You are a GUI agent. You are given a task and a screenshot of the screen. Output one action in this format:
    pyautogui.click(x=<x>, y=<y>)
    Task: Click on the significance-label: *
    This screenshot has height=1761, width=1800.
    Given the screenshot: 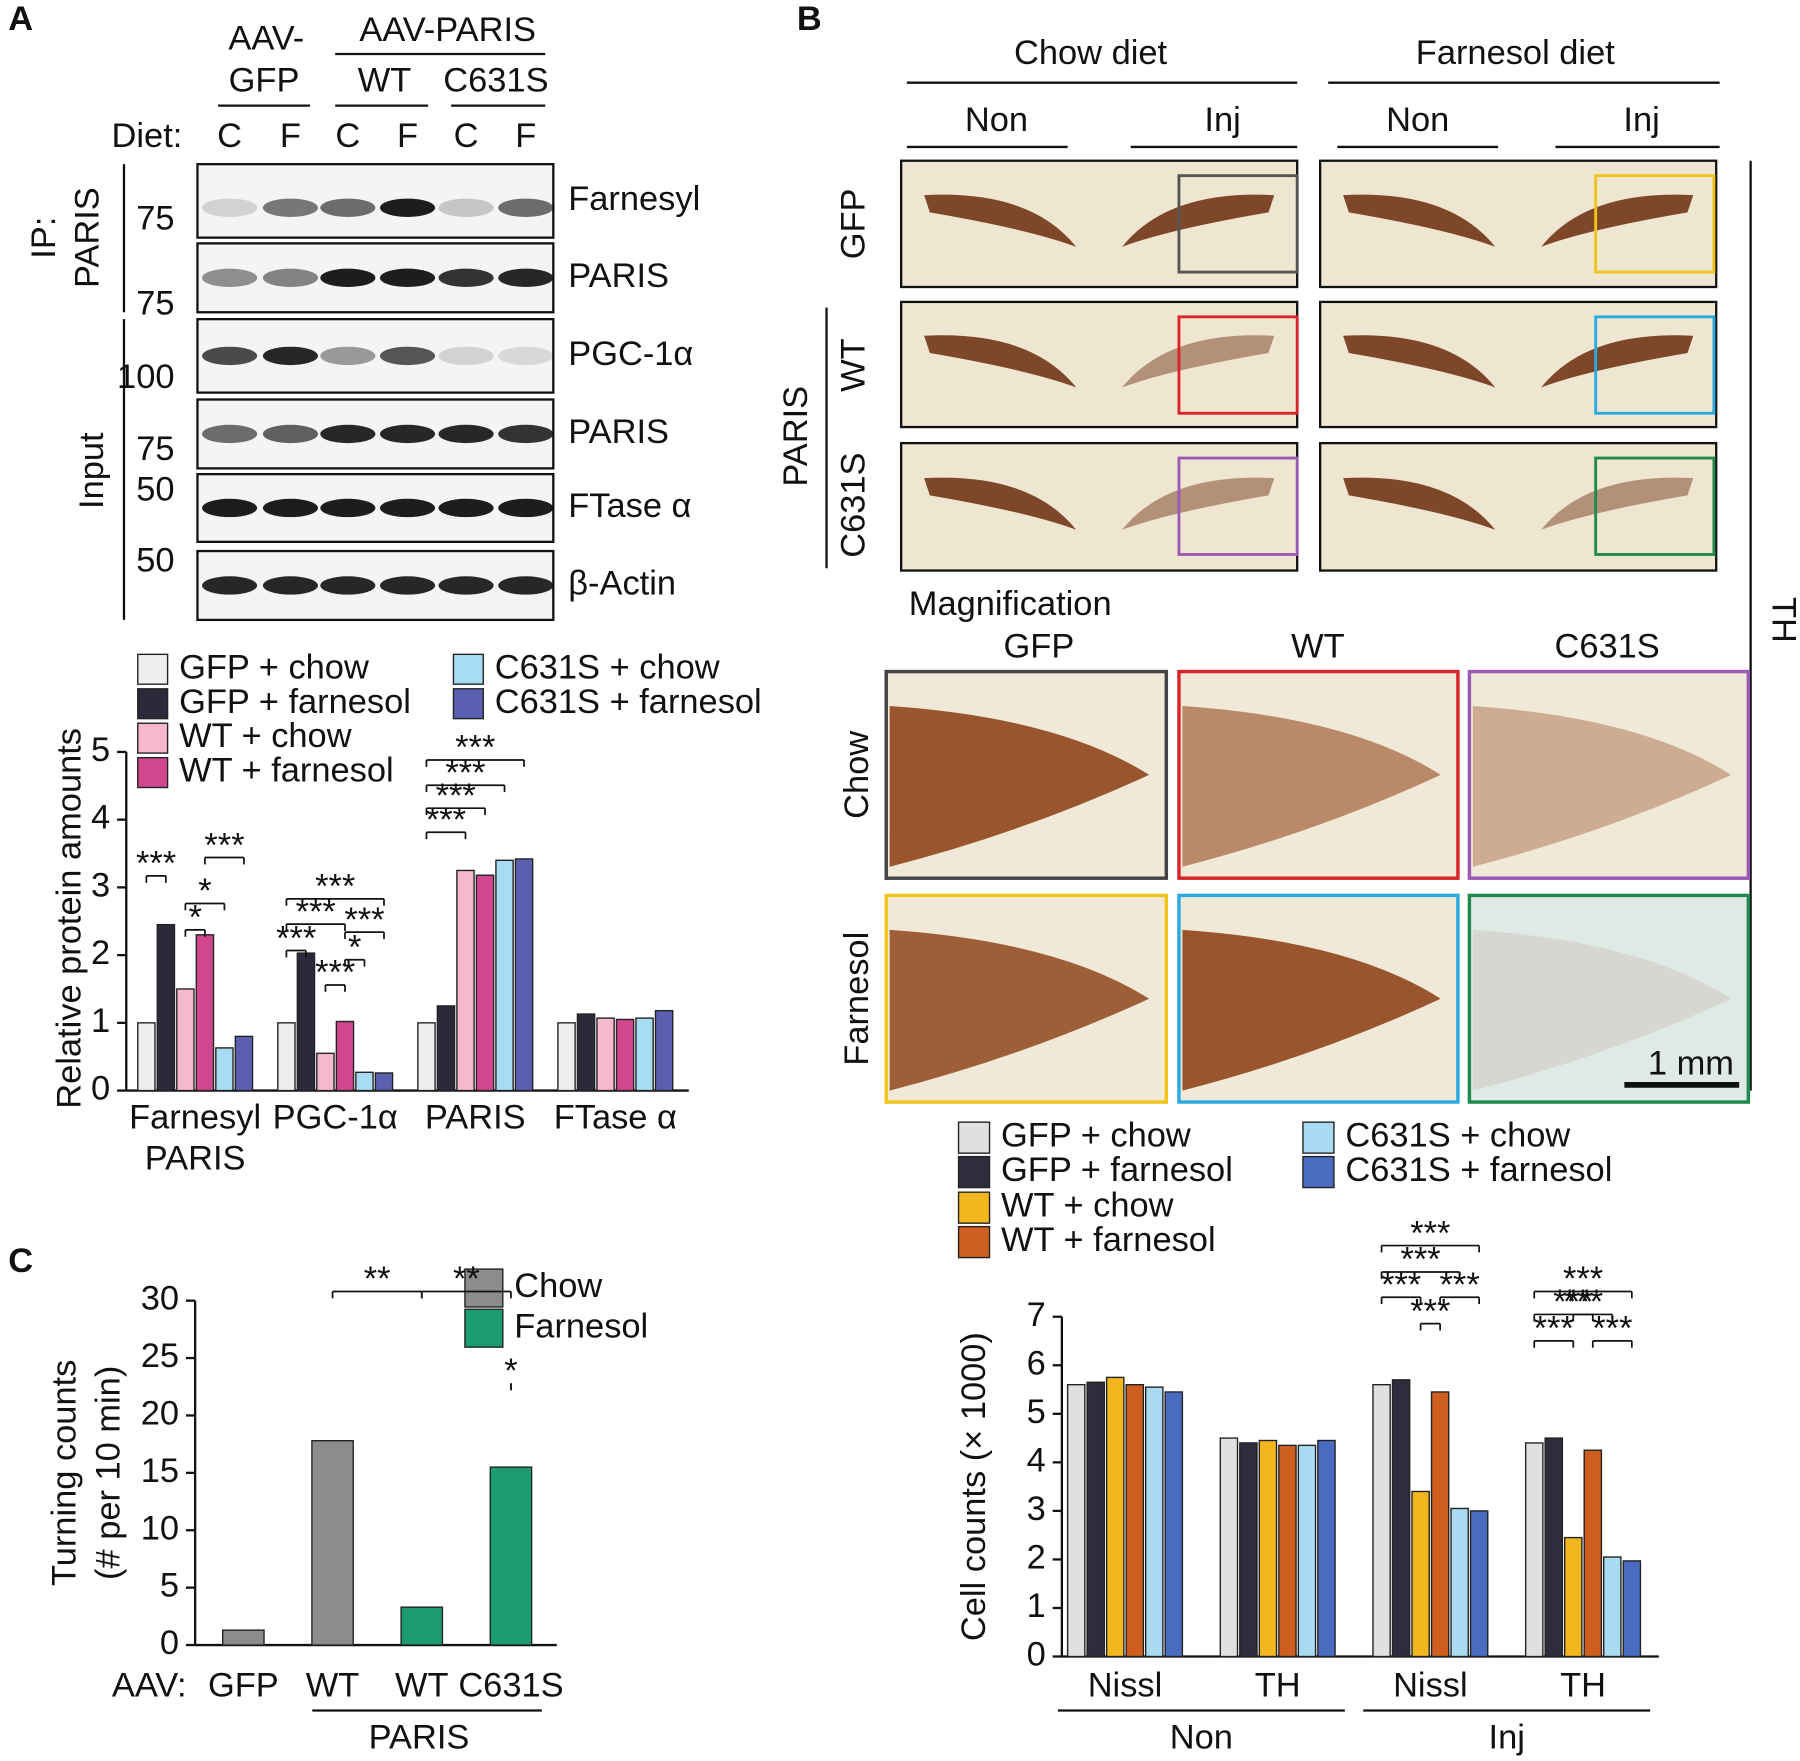 What is the action you would take?
    pyautogui.click(x=204, y=891)
    